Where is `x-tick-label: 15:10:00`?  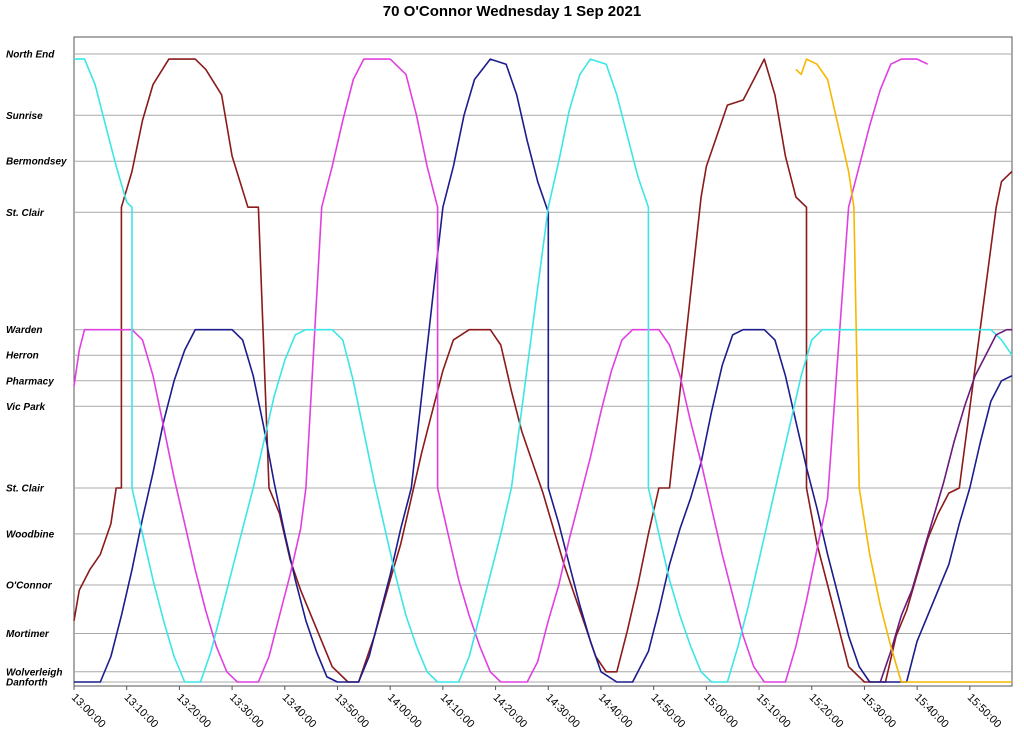 x-tick-label: 15:10:00 is located at coordinates (773, 711).